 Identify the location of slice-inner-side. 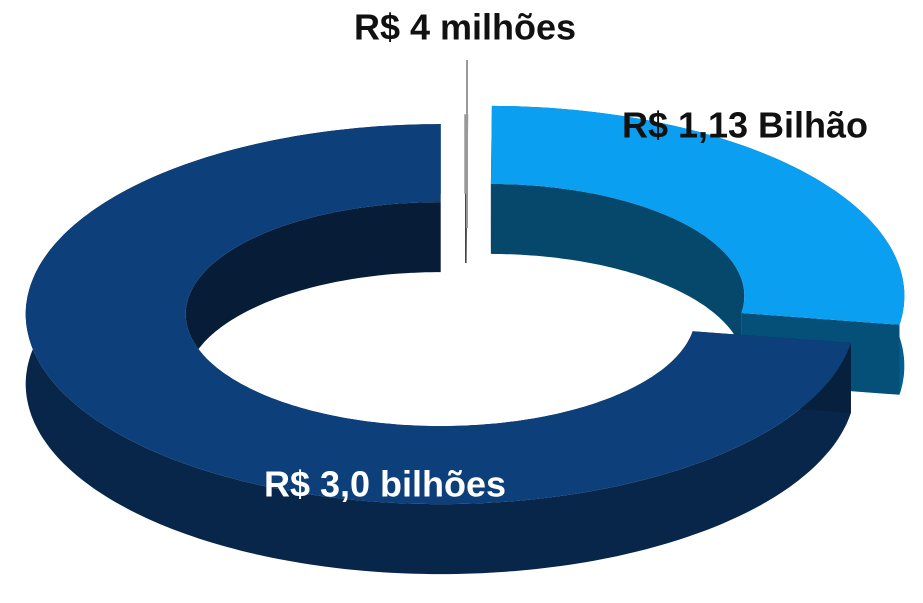
(617, 283).